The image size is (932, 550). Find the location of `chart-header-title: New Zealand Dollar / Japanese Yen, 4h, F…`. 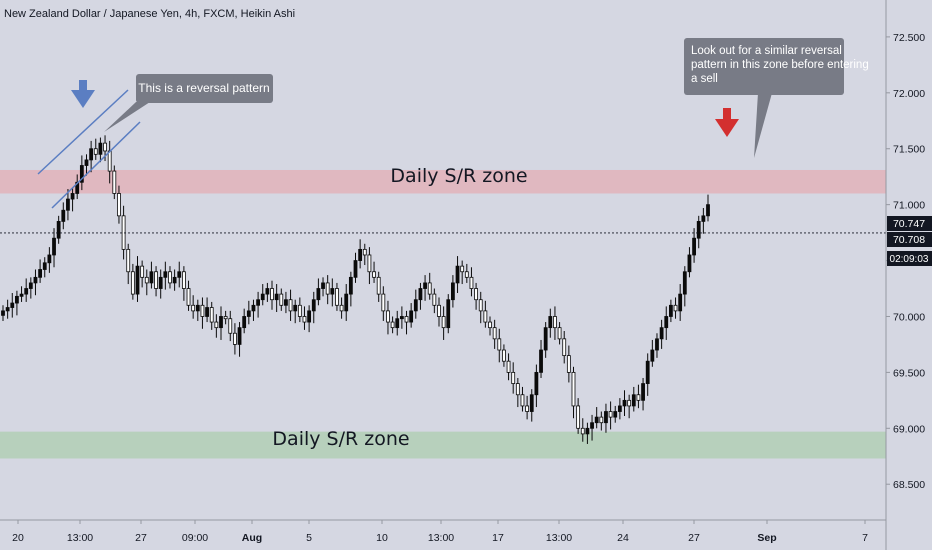

chart-header-title: New Zealand Dollar / Japanese Yen, 4h, F… is located at coordinates (150, 14).